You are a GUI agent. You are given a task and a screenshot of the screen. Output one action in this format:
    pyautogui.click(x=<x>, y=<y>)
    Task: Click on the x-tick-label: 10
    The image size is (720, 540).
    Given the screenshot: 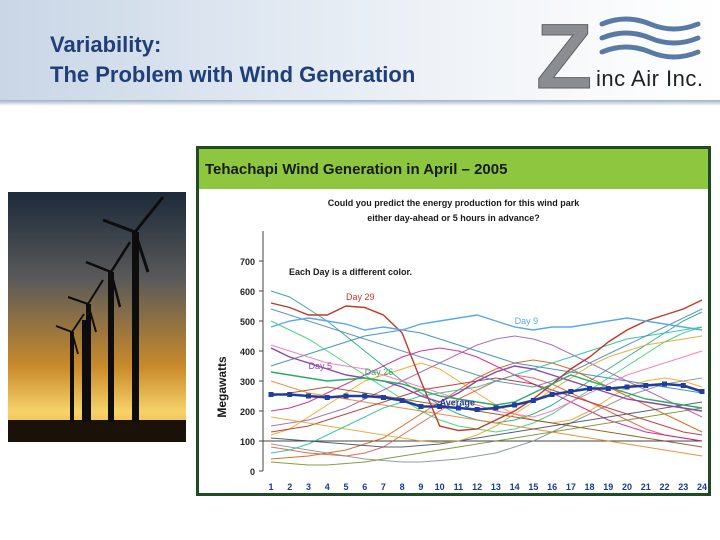 What is the action you would take?
    pyautogui.click(x=440, y=487)
    